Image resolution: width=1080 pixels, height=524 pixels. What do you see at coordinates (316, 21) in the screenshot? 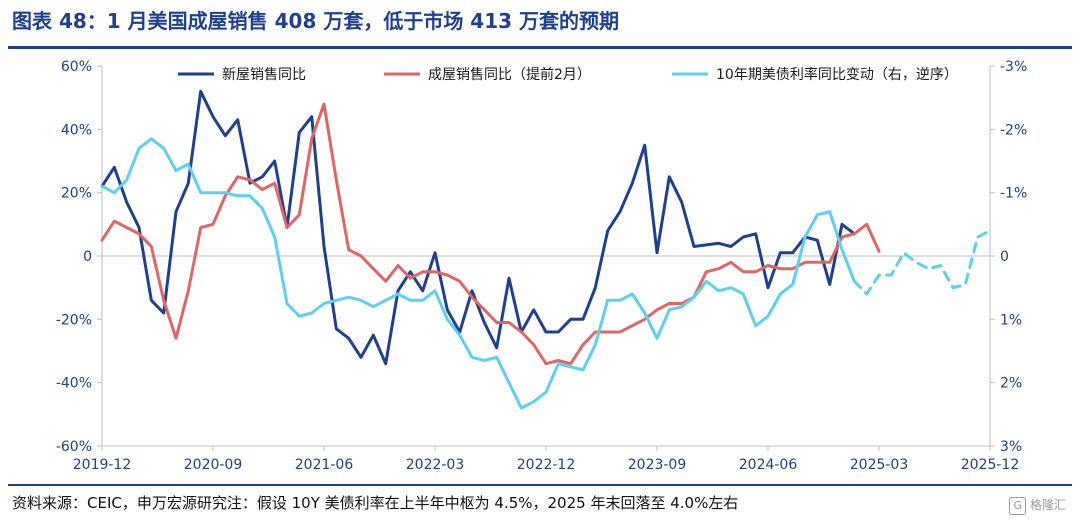
I see `chart-title: 图表 48：1 月美国成屋销售 408 万套，低于市场 413 万套的预期` at bounding box center [316, 21].